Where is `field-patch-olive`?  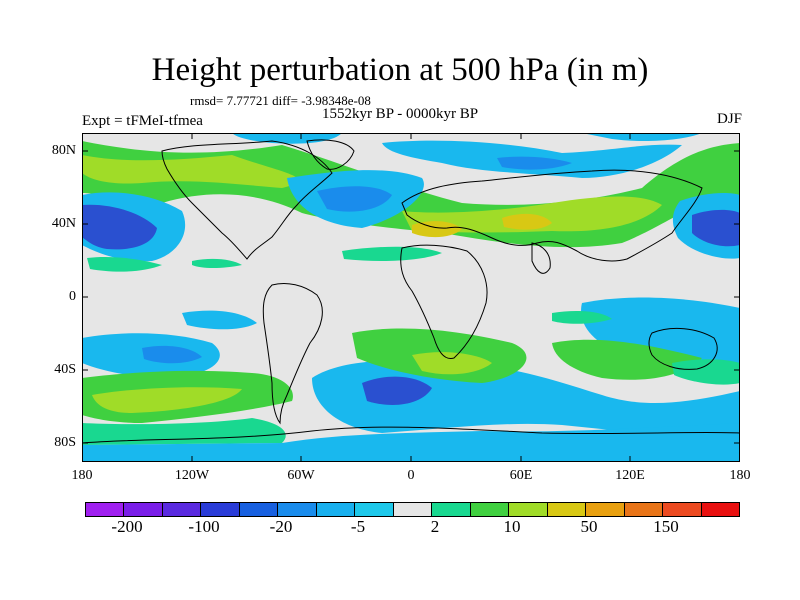
field-patch-olive is located at coordinates (482, 225).